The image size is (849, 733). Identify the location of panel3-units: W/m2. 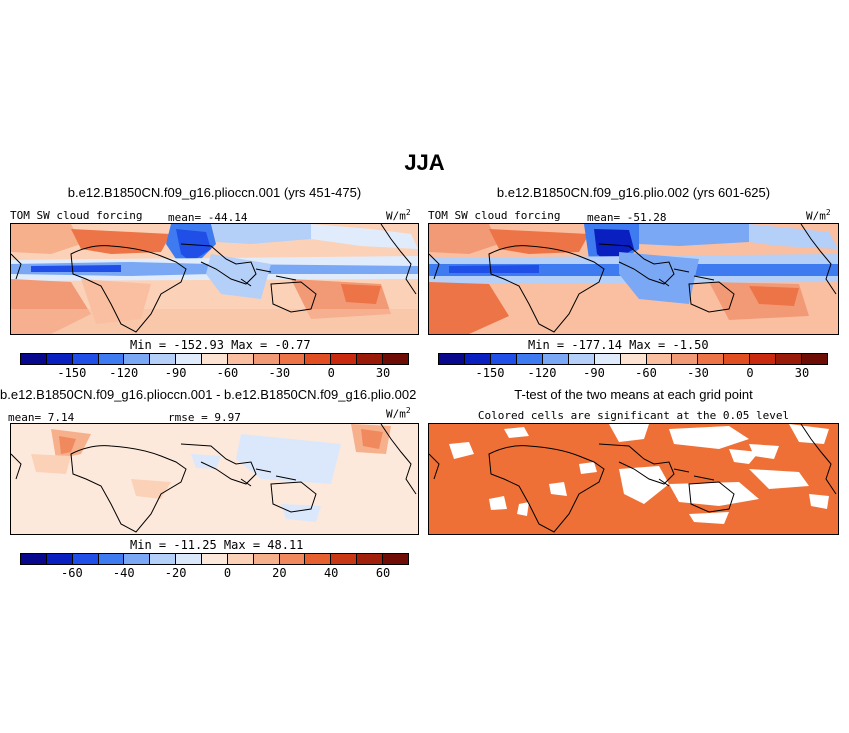
(398, 413).